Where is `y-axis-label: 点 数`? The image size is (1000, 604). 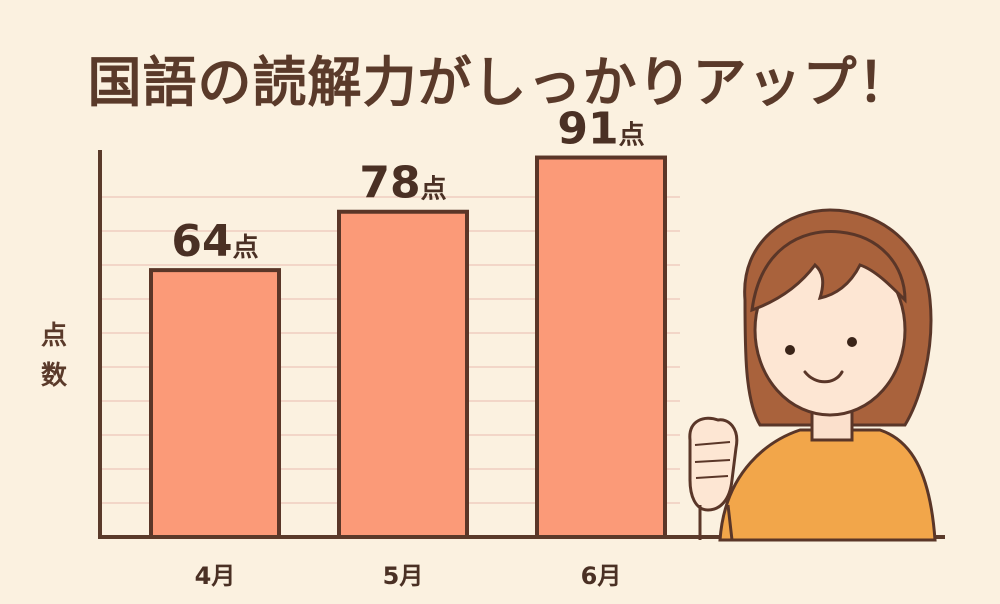
y-axis-label: 点 数 is located at coordinates (54, 356).